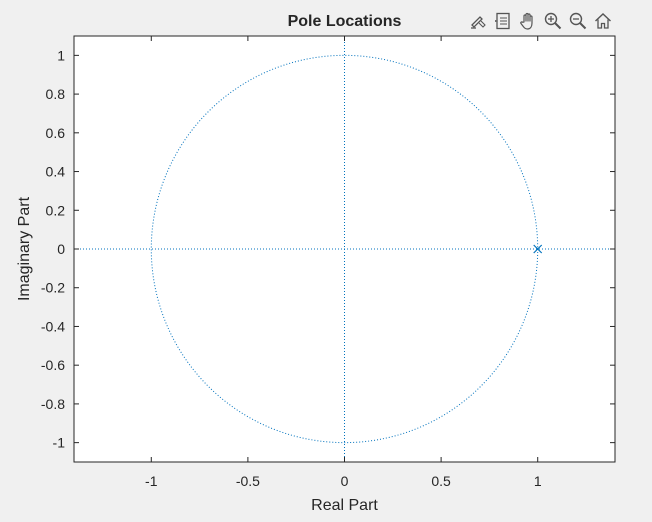 This screenshot has width=652, height=522. I want to click on pan-hand-icon, so click(526, 21).